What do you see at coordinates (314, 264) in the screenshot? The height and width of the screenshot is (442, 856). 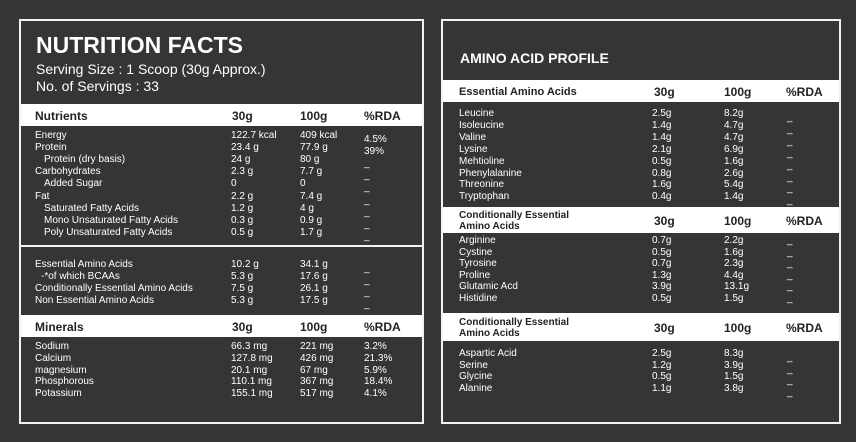 I see `row-100g-value: 34.1 g` at bounding box center [314, 264].